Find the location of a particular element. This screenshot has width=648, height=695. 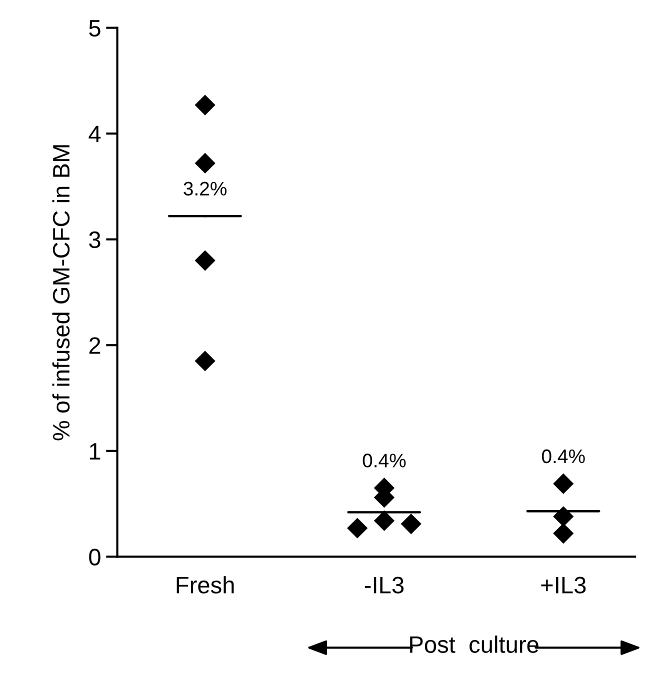

y-tick-label: 5 is located at coordinates (94, 28).